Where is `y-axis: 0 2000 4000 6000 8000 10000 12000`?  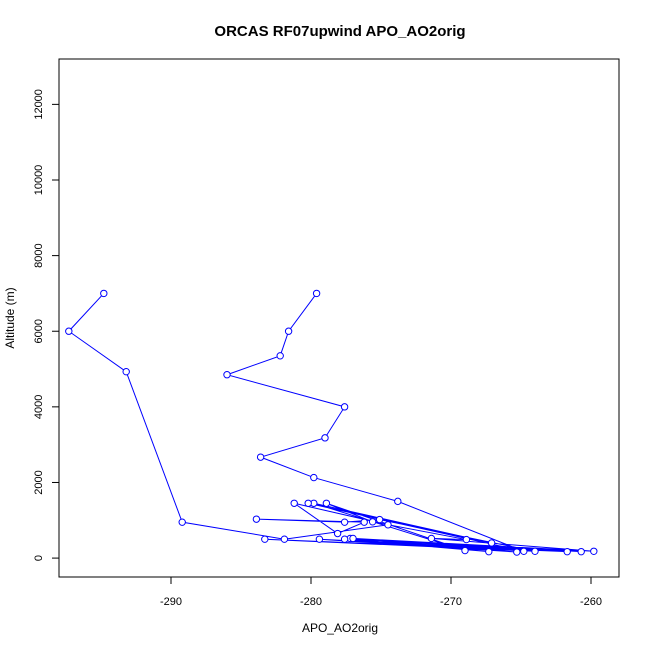 y-axis: 0 2000 4000 6000 8000 10000 12000 is located at coordinates (46, 325).